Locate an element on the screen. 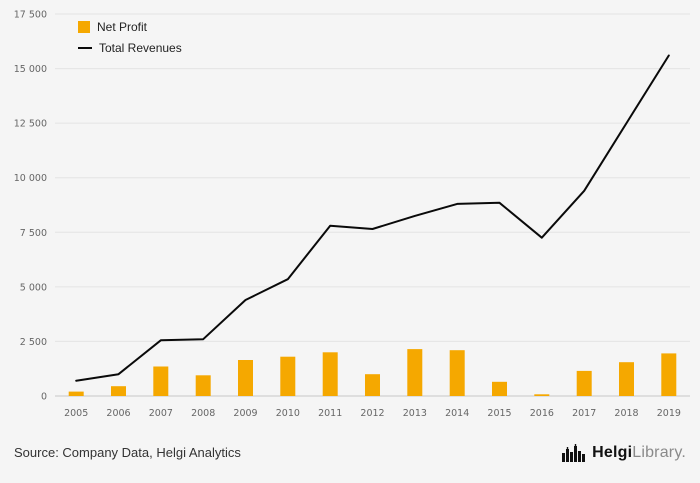  svg-text: 2015 is located at coordinates (499, 413).